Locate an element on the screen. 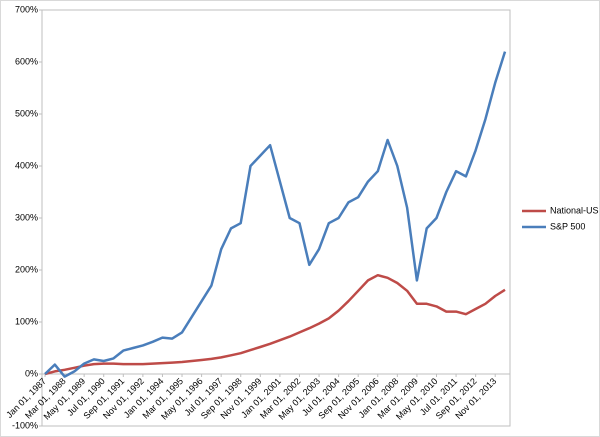 This screenshot has width=600, height=437. y-tick-label: 400% is located at coordinates (26, 165).